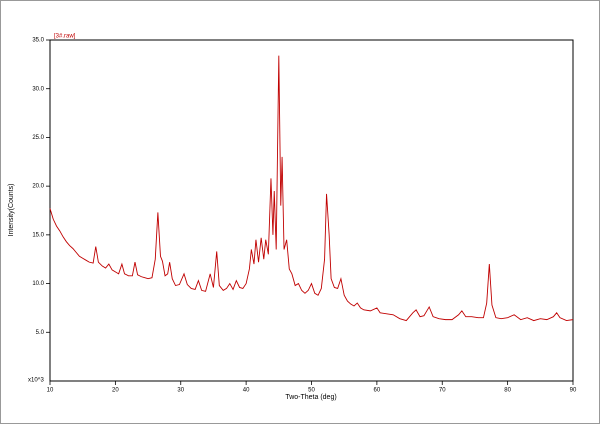  What do you see at coordinates (11, 210) in the screenshot?
I see `y-axis-title: Intensity(Counts)` at bounding box center [11, 210].